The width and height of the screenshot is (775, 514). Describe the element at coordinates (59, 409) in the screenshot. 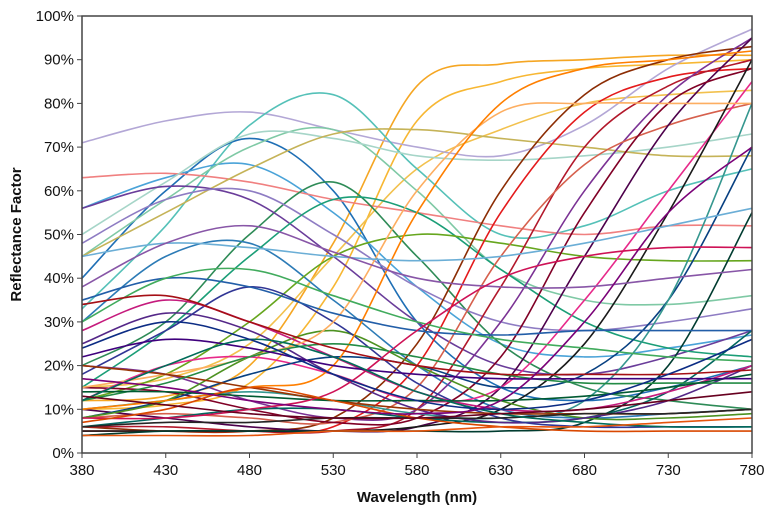

I see `y-tick-label: 10%` at that location.